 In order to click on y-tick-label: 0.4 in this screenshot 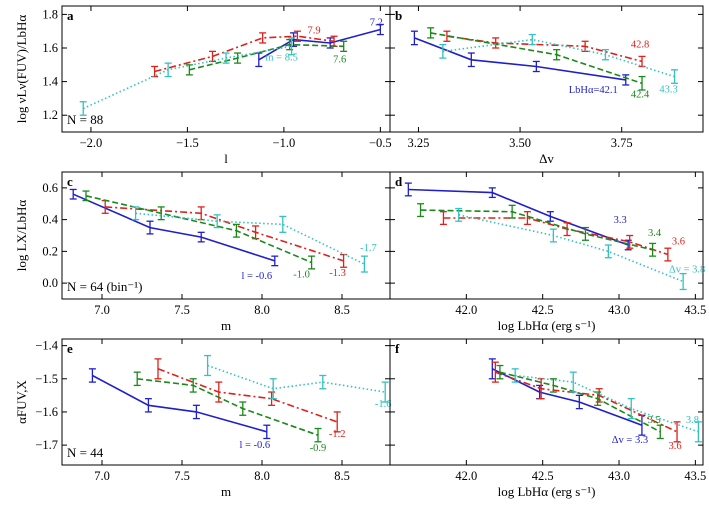, I will do `click(50, 220)`.